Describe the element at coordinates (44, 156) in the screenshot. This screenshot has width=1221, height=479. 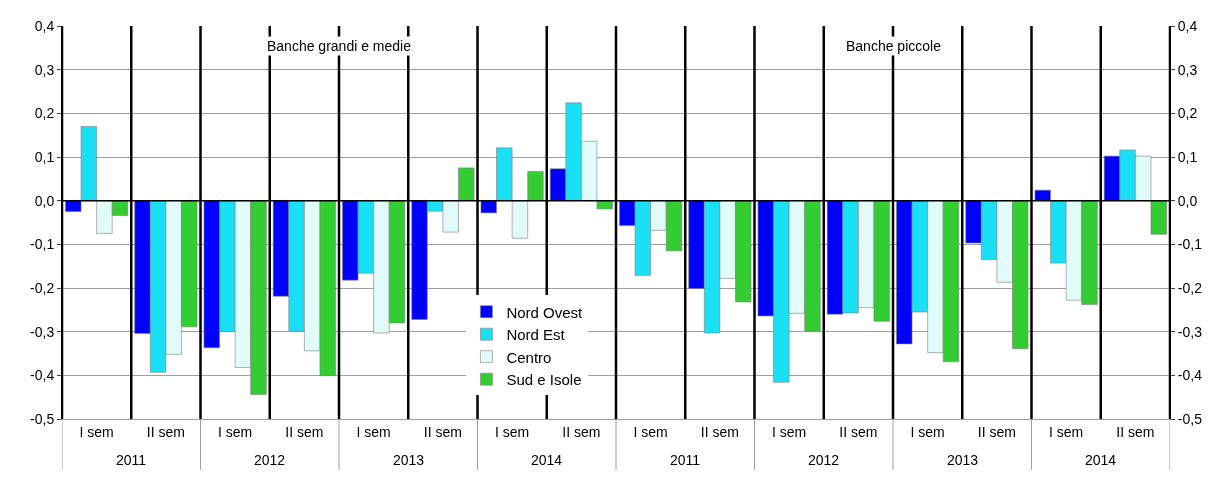
I see `y-tick-label: 0,1` at that location.